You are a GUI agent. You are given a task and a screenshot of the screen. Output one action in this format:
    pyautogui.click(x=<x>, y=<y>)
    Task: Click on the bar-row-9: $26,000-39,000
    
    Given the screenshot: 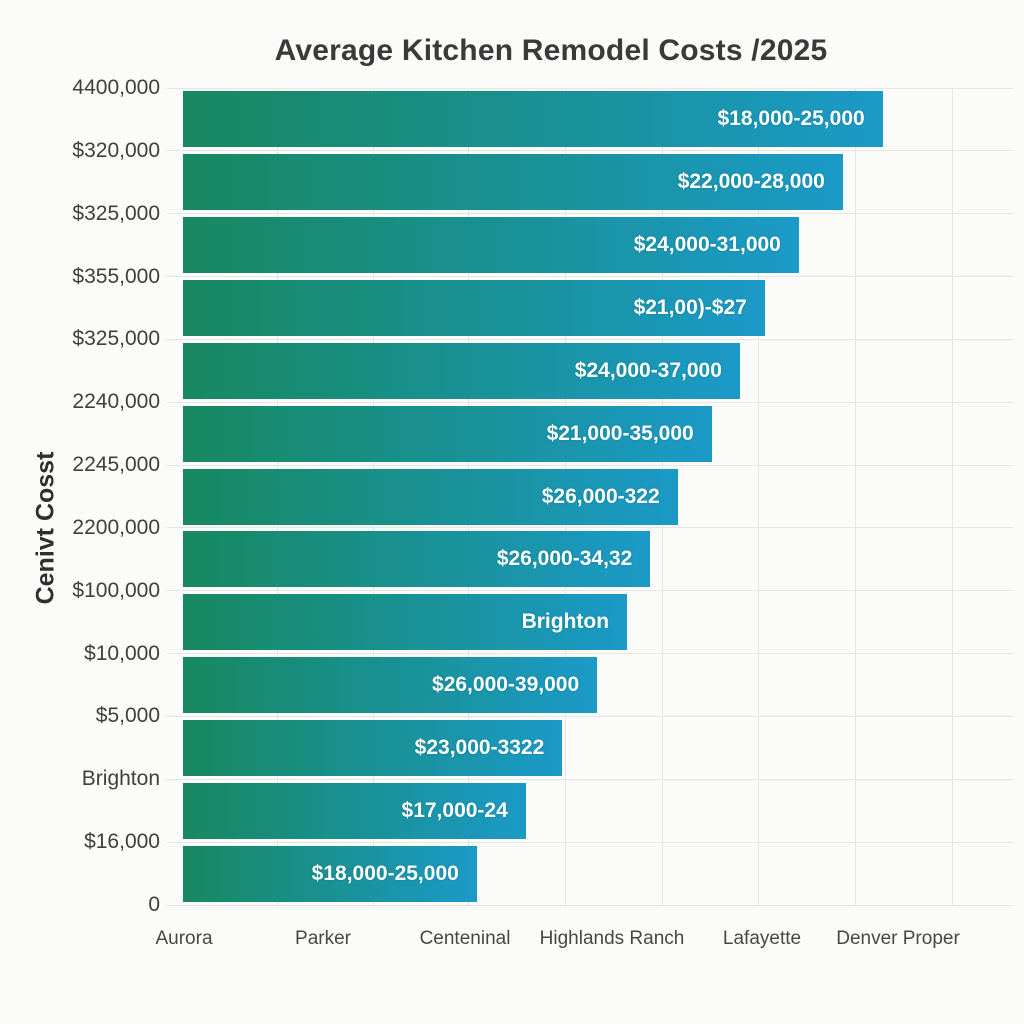 What is the action you would take?
    pyautogui.click(x=390, y=685)
    